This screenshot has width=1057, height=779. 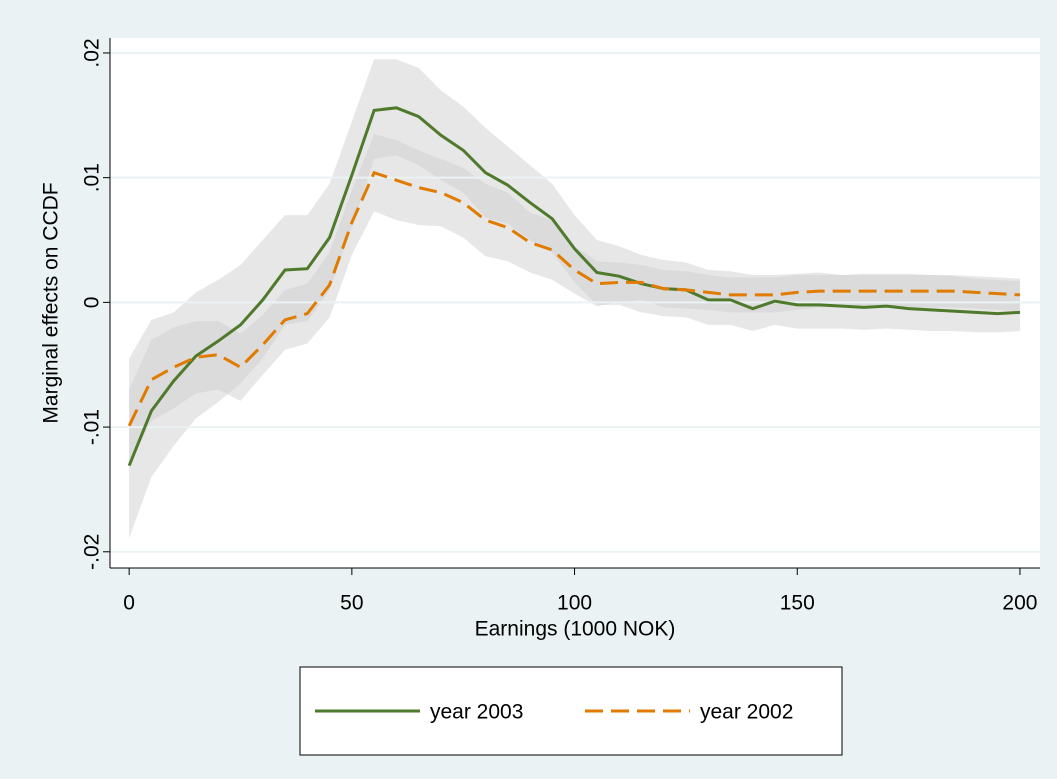 What do you see at coordinates (1019, 603) in the screenshot?
I see `x-tick-label: 200` at bounding box center [1019, 603].